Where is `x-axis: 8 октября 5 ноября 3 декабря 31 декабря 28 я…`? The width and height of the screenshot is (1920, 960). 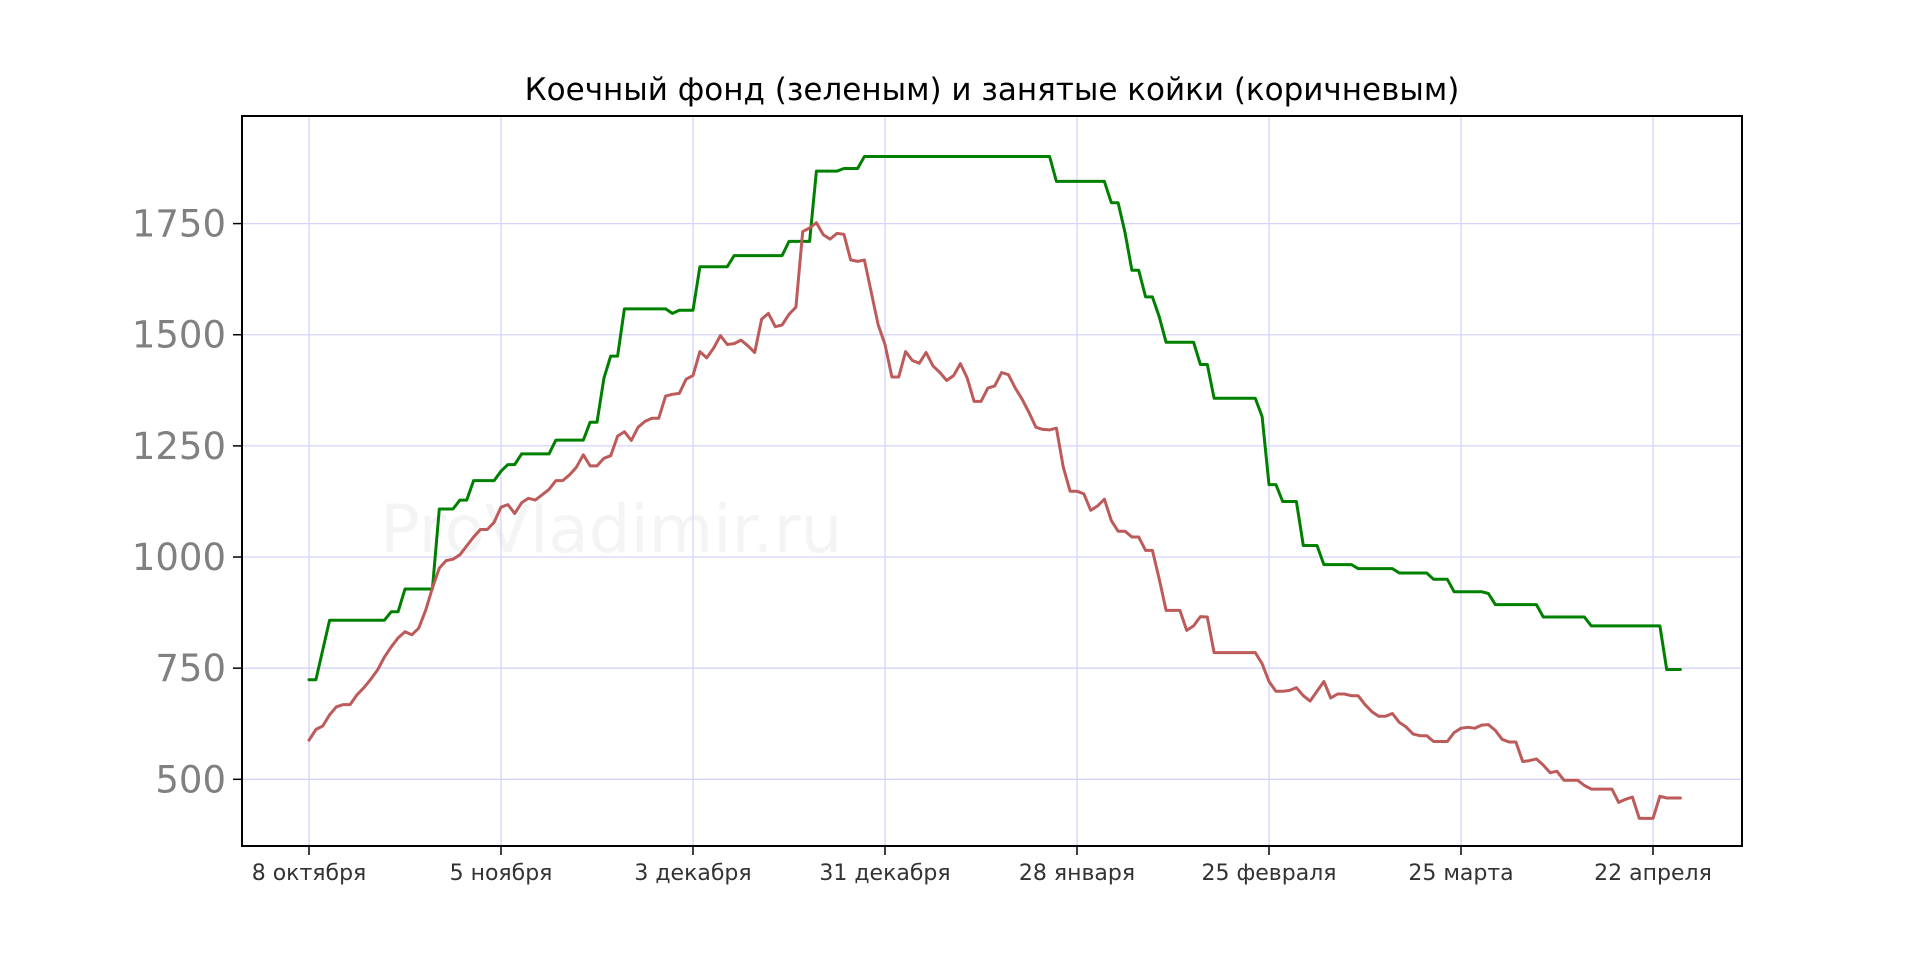 x-axis: 8 октября 5 ноября 3 декабря 31 декабря 28 я… is located at coordinates (982, 866).